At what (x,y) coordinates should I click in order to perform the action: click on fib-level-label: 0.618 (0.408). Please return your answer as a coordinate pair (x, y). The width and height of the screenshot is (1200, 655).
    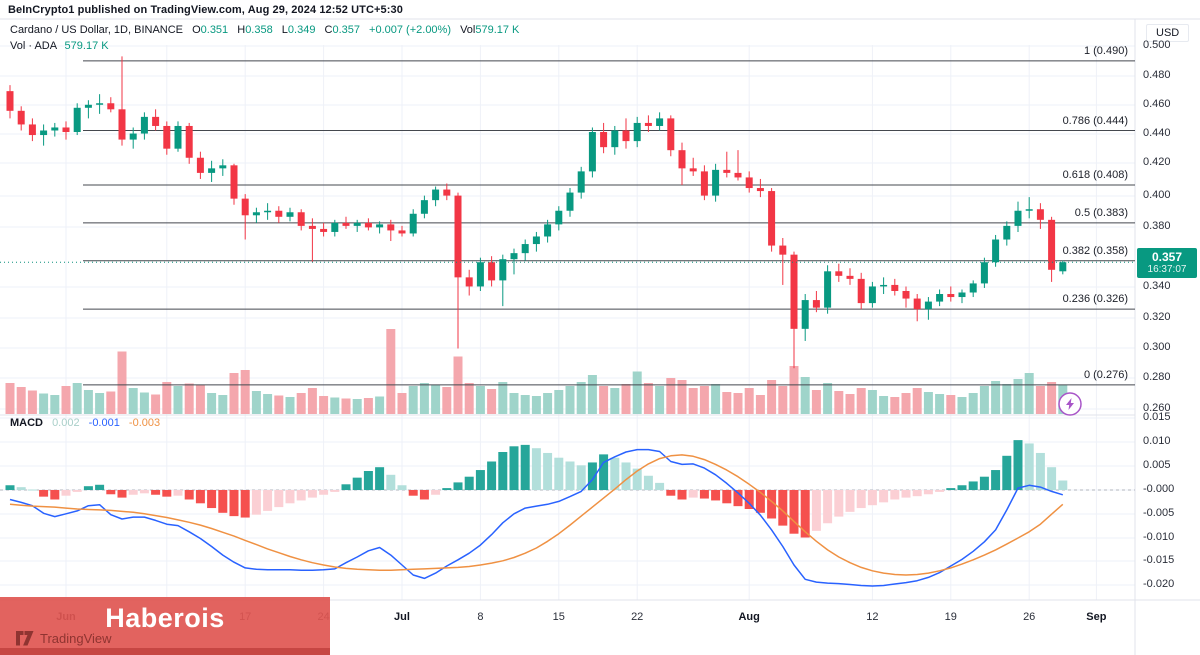
    Looking at the image, I should click on (1095, 175).